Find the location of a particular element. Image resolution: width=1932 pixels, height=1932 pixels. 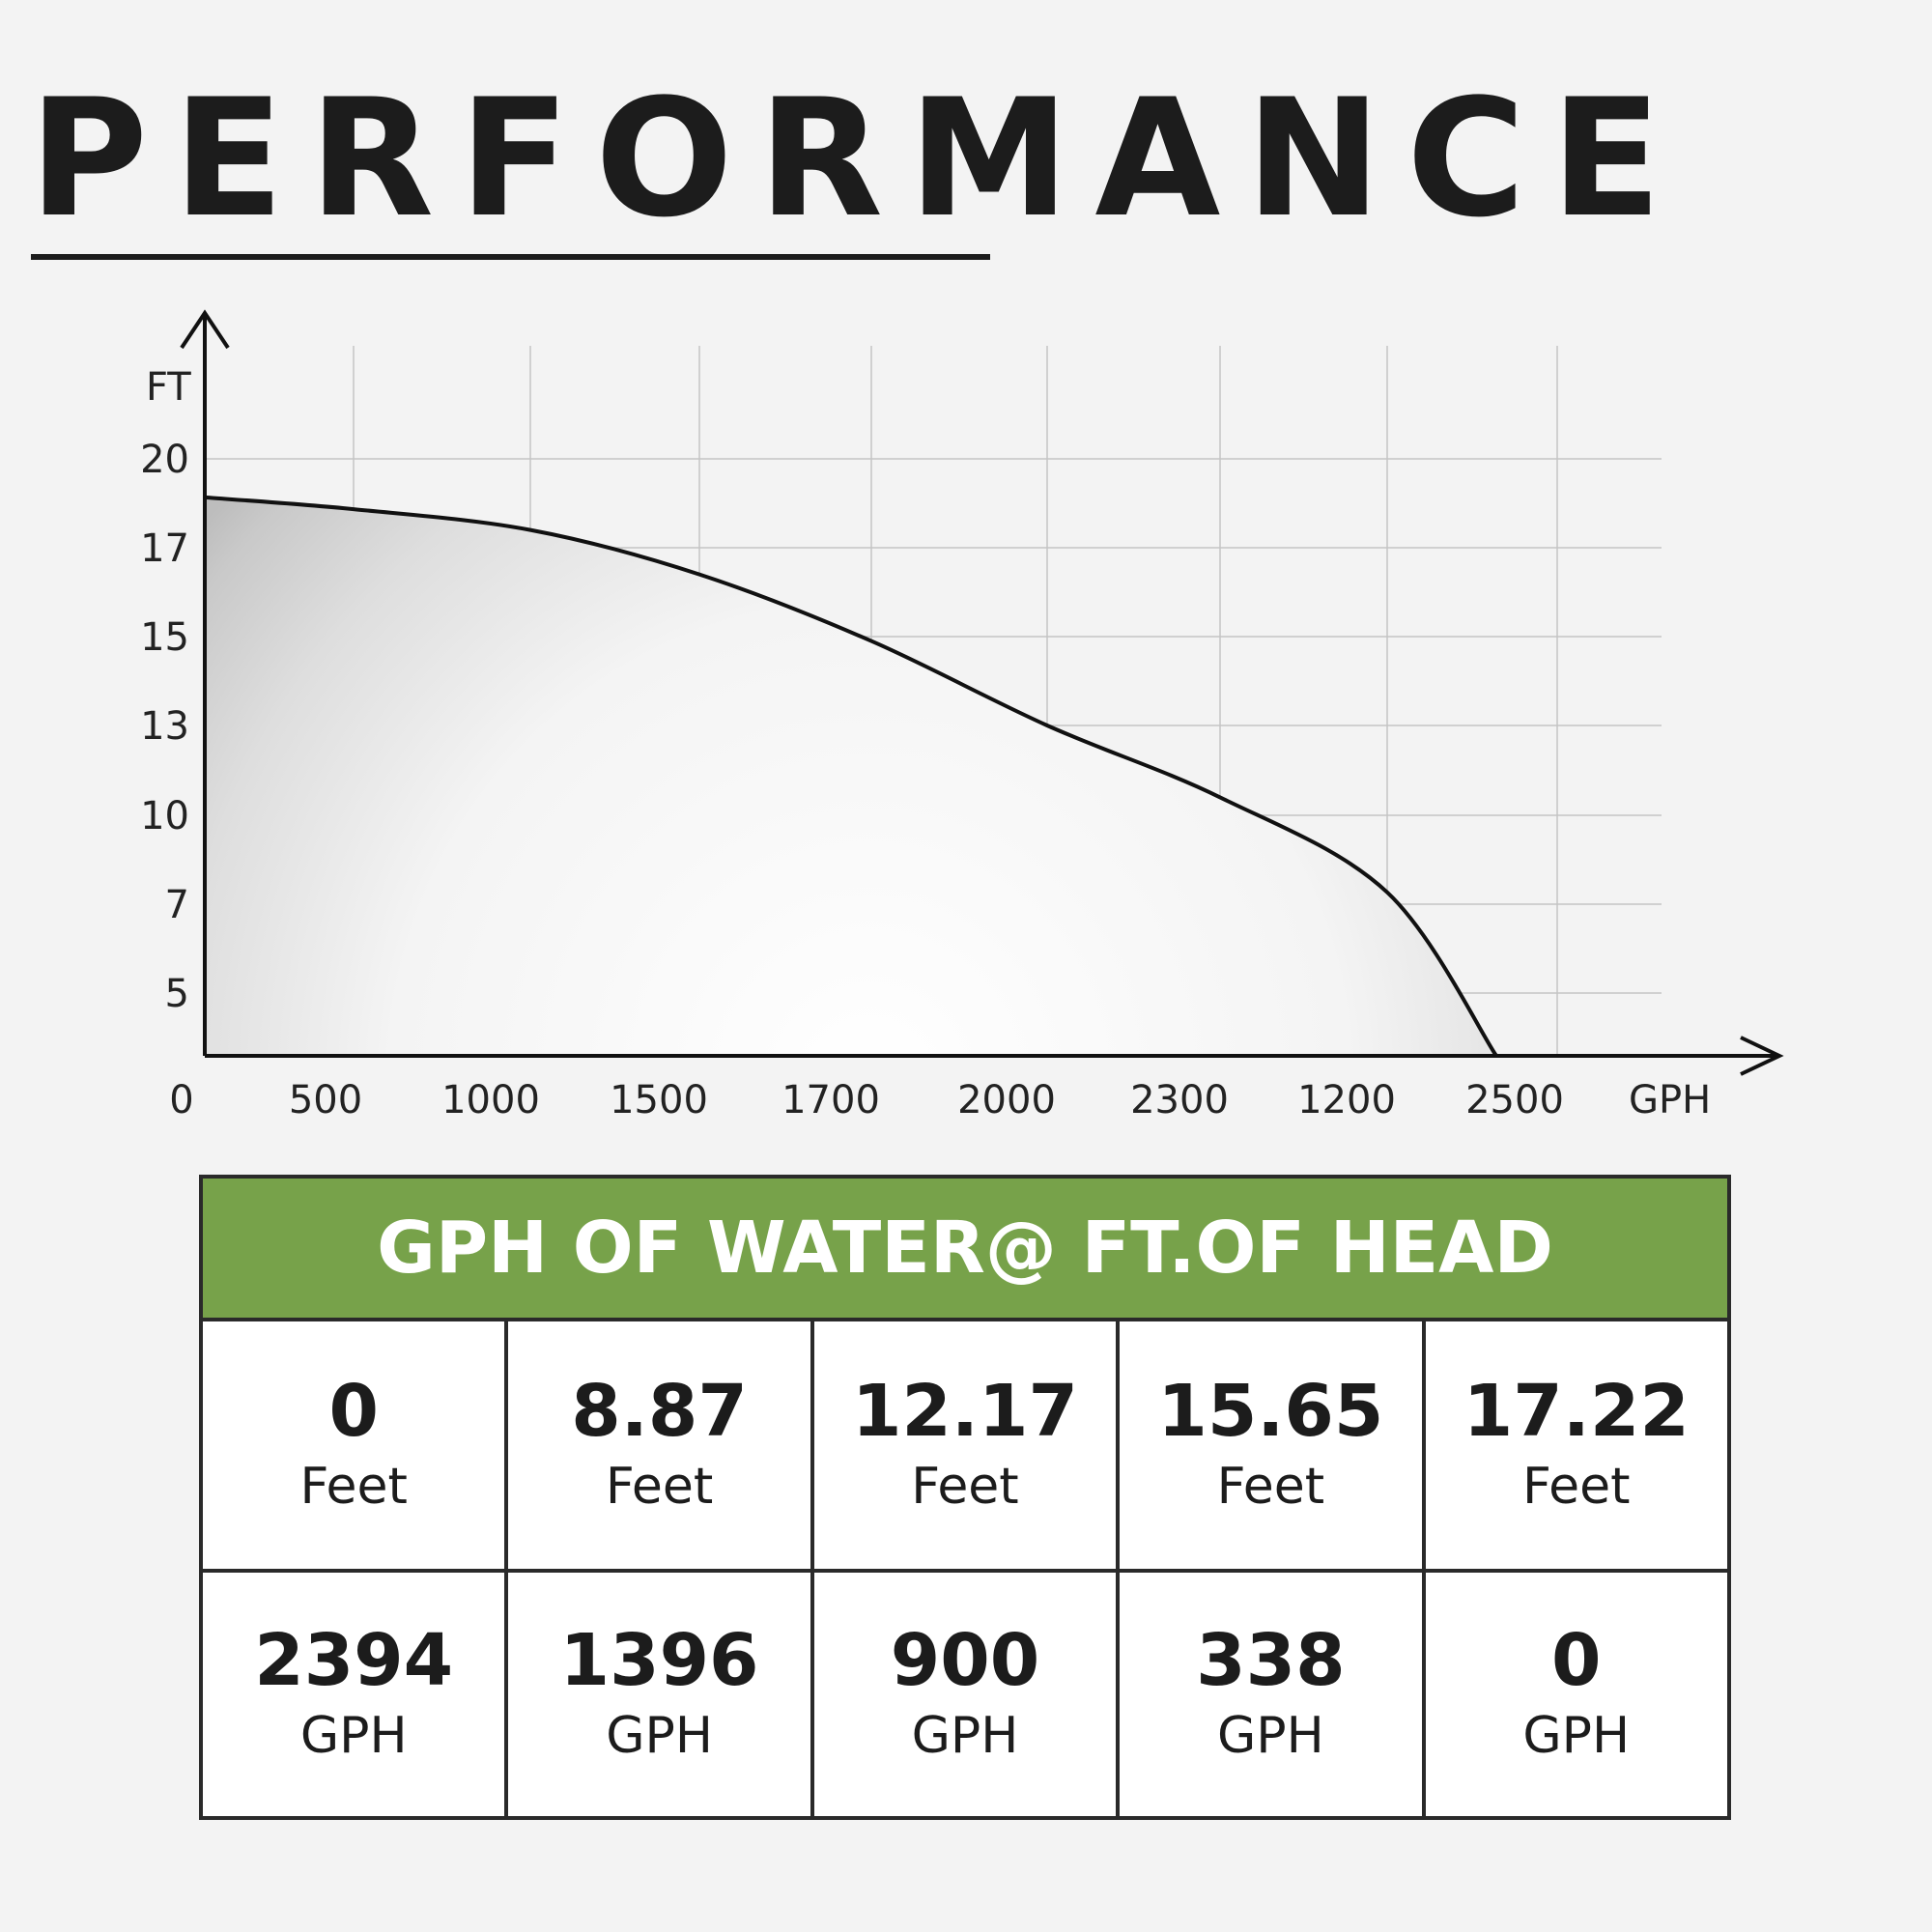

y-tick-label: 5 is located at coordinates (177, 994).